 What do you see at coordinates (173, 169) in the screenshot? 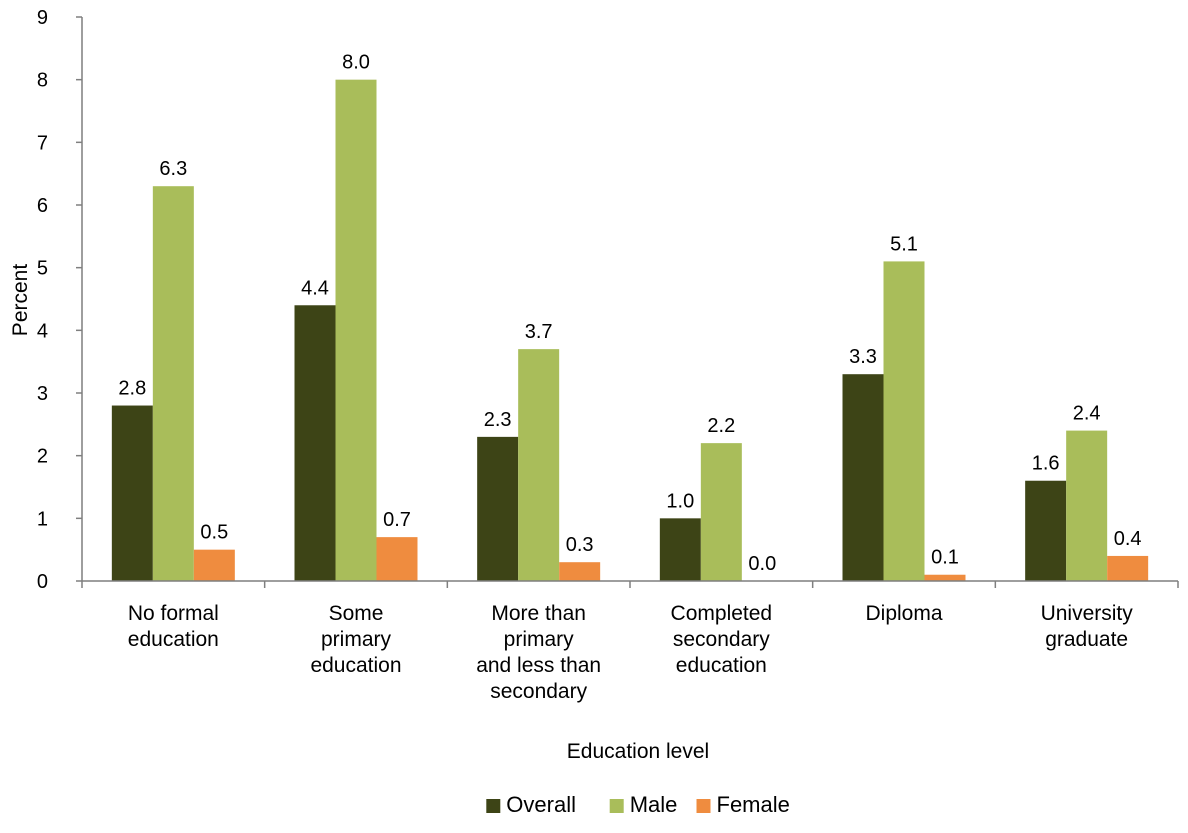
I see `data-label-male-0: 6.3` at bounding box center [173, 169].